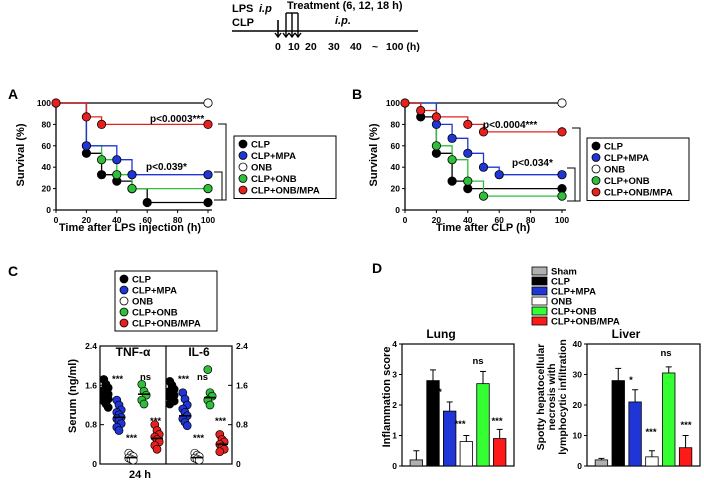  Describe the element at coordinates (440, 334) in the screenshot. I see `subplot-title-lung: Lung` at that location.